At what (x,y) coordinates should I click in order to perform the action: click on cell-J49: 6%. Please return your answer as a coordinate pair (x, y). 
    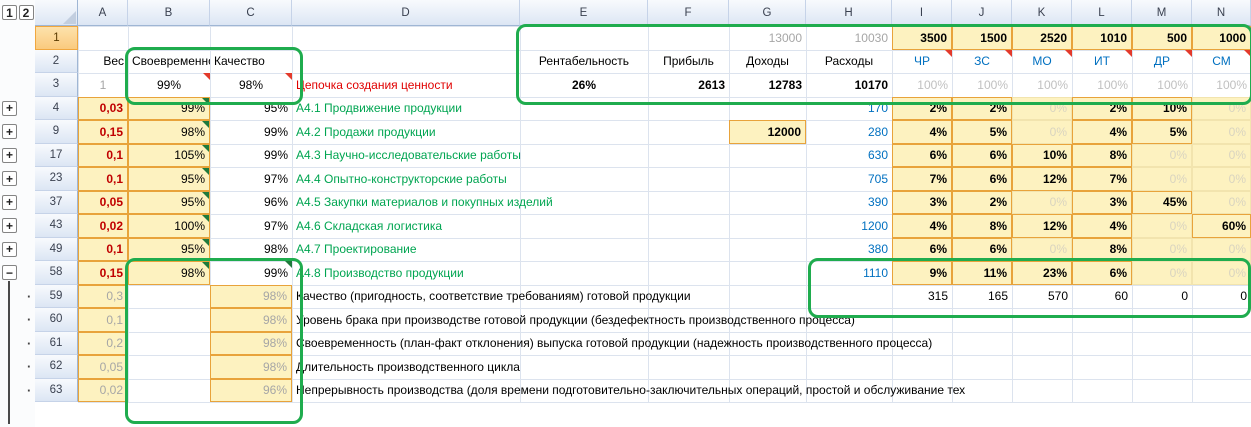
    Looking at the image, I should click on (982, 249).